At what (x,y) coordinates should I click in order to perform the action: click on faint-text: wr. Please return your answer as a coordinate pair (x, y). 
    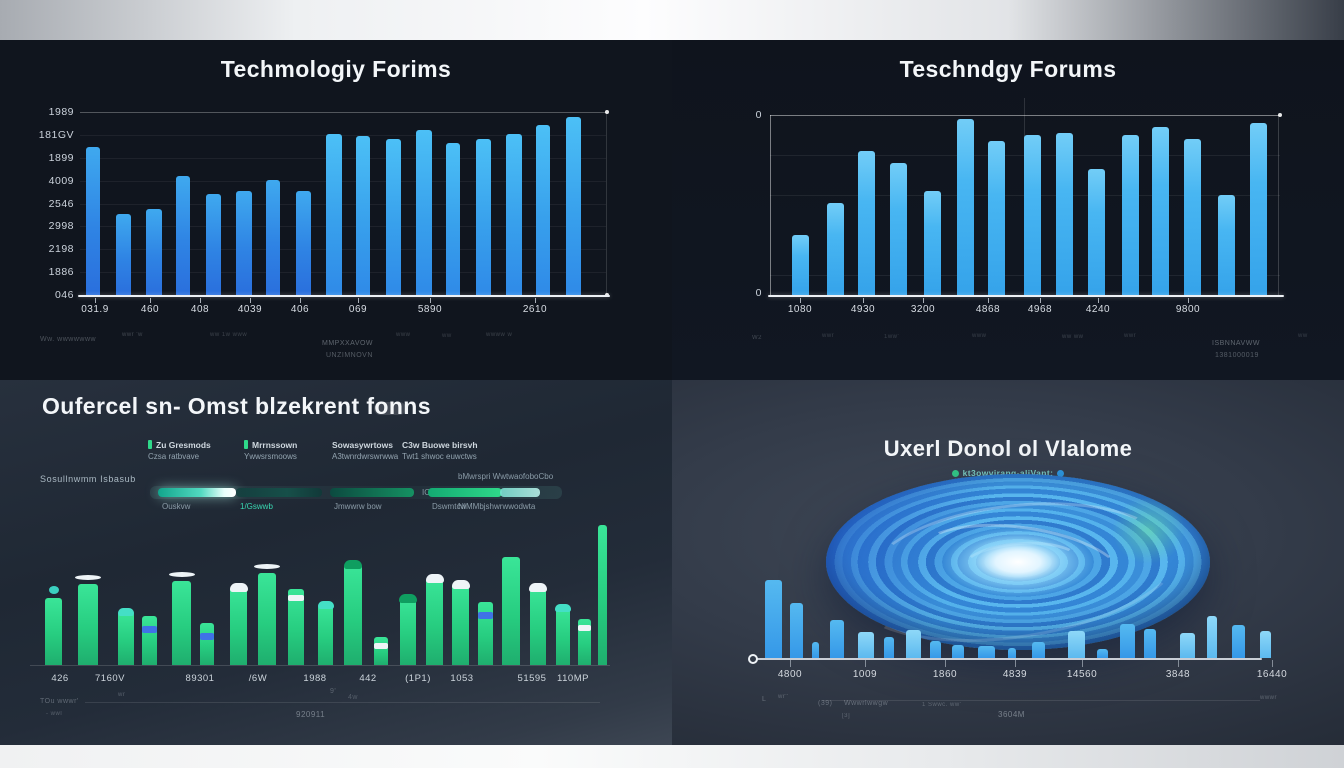
    Looking at the image, I should click on (122, 695).